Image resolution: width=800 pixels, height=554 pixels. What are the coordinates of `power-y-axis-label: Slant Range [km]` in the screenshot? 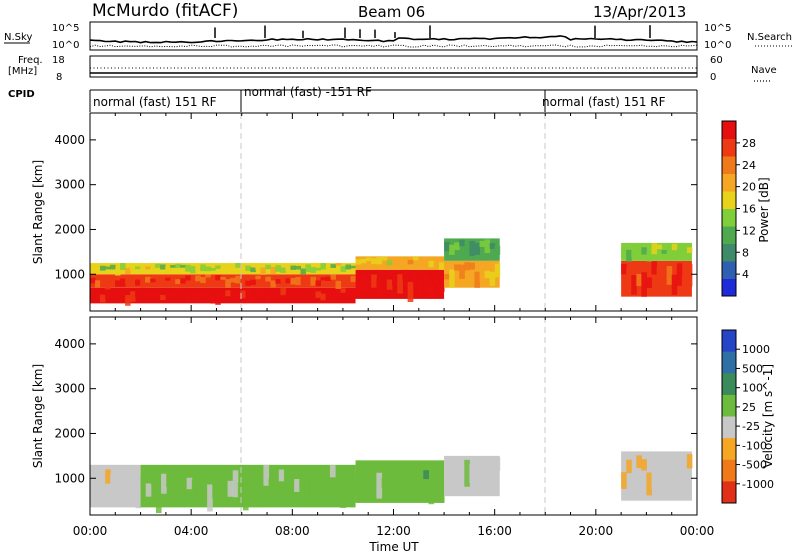 It's located at (38, 212).